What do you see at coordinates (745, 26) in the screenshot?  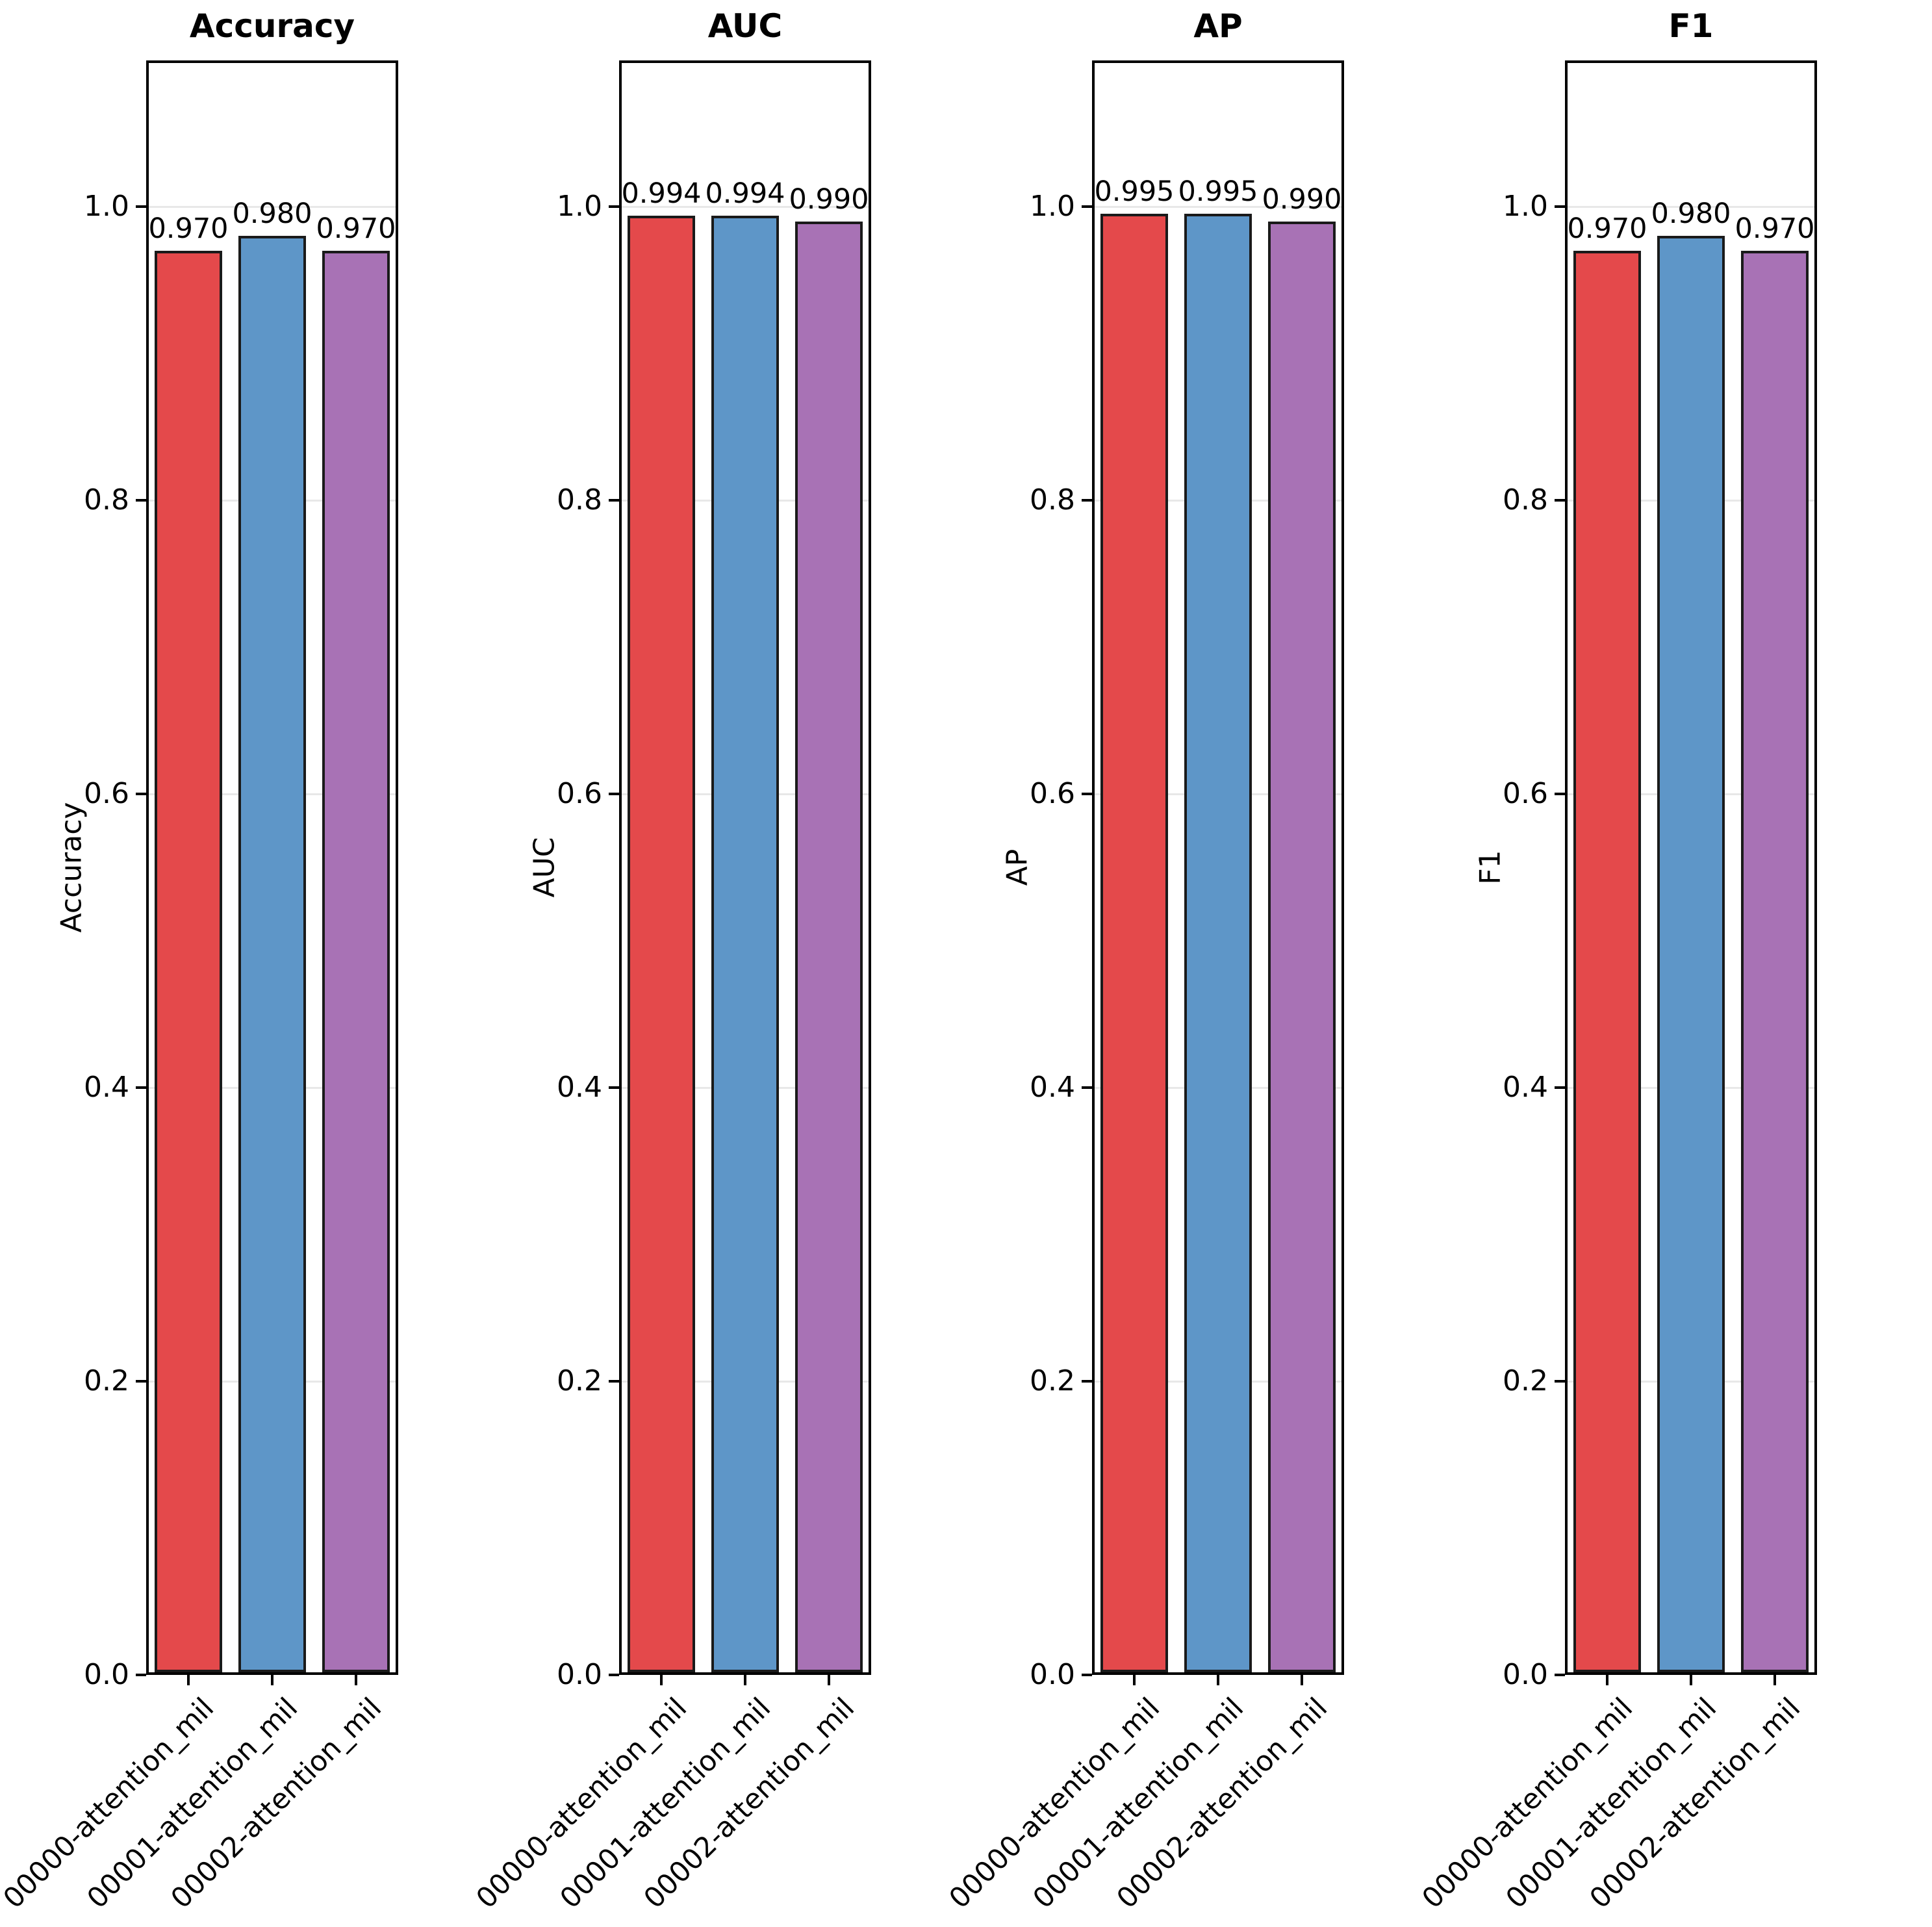 I see `panel-title: AUC` at bounding box center [745, 26].